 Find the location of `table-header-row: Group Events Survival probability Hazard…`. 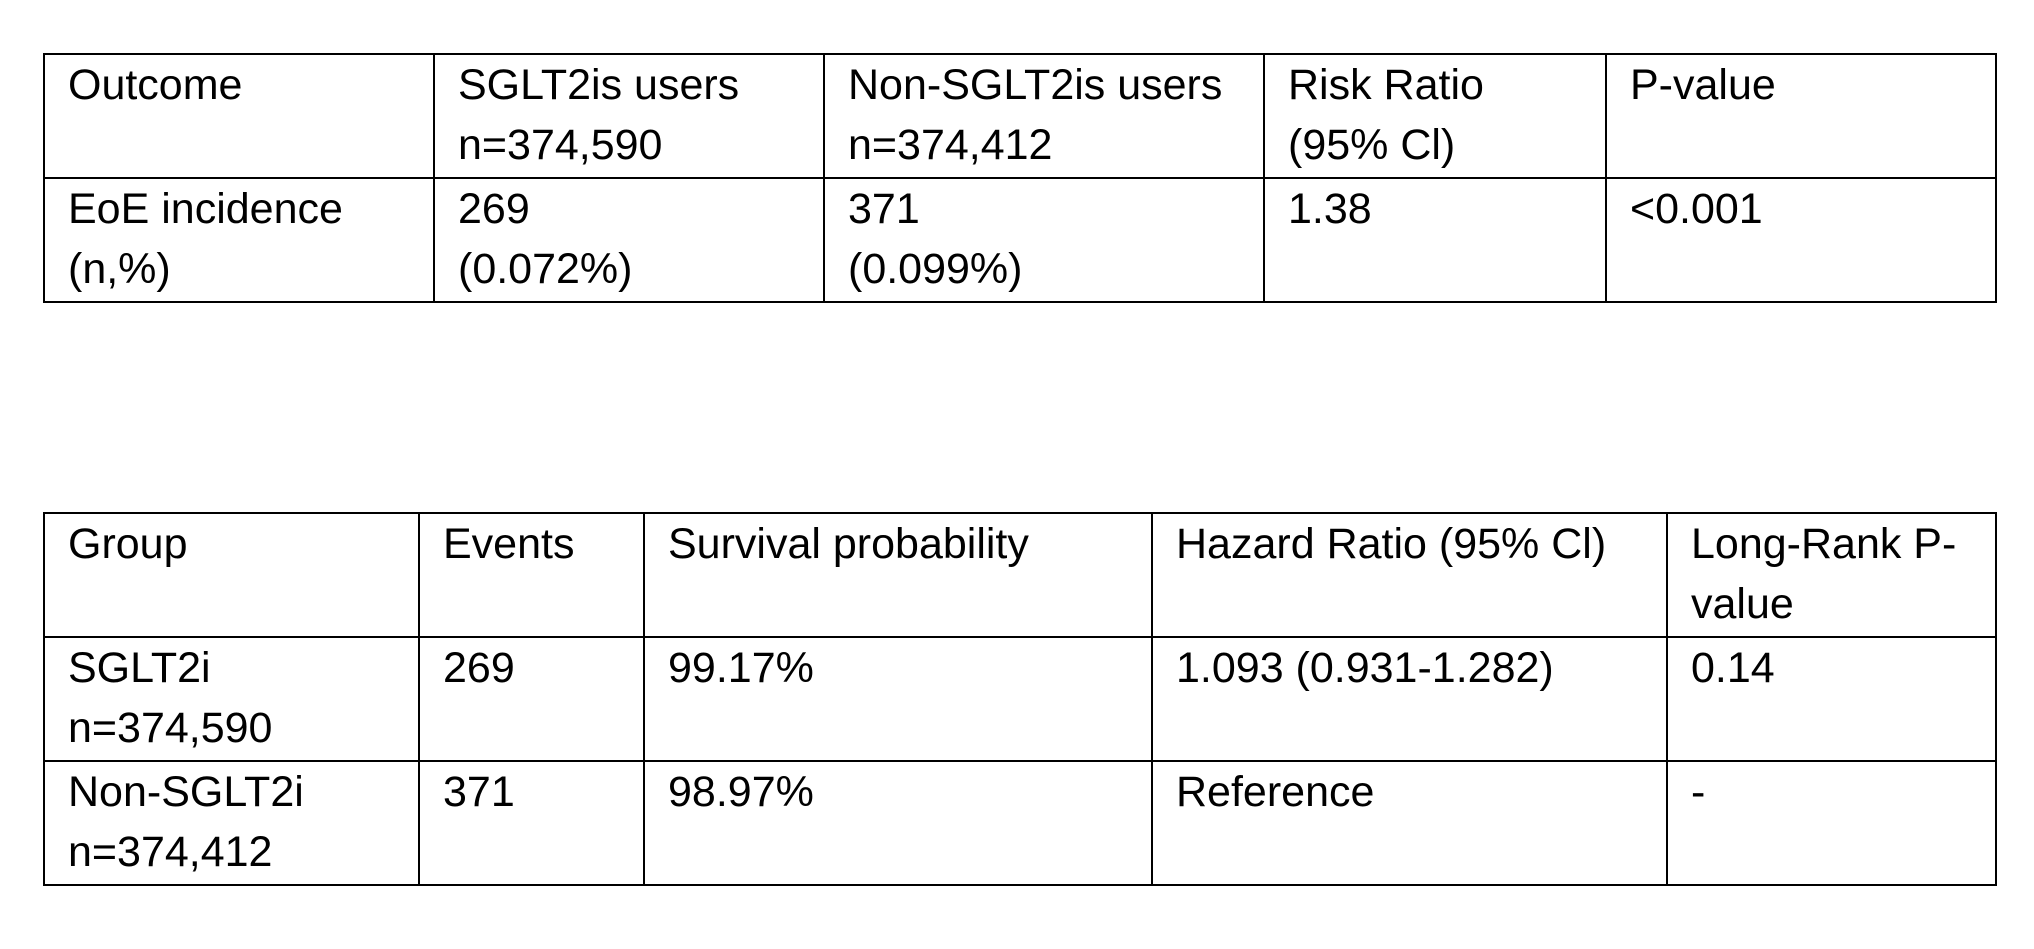

table-header-row: Group Events Survival probability Hazard… is located at coordinates (1020, 575).